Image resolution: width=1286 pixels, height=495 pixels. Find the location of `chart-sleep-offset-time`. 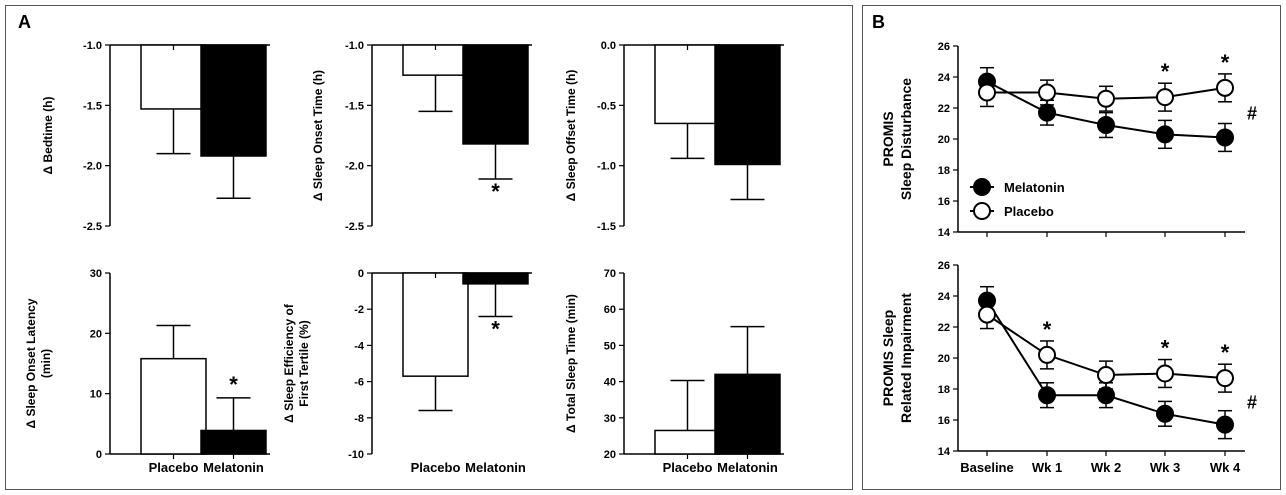

chart-sleep-offset-time is located at coordinates (701, 135).